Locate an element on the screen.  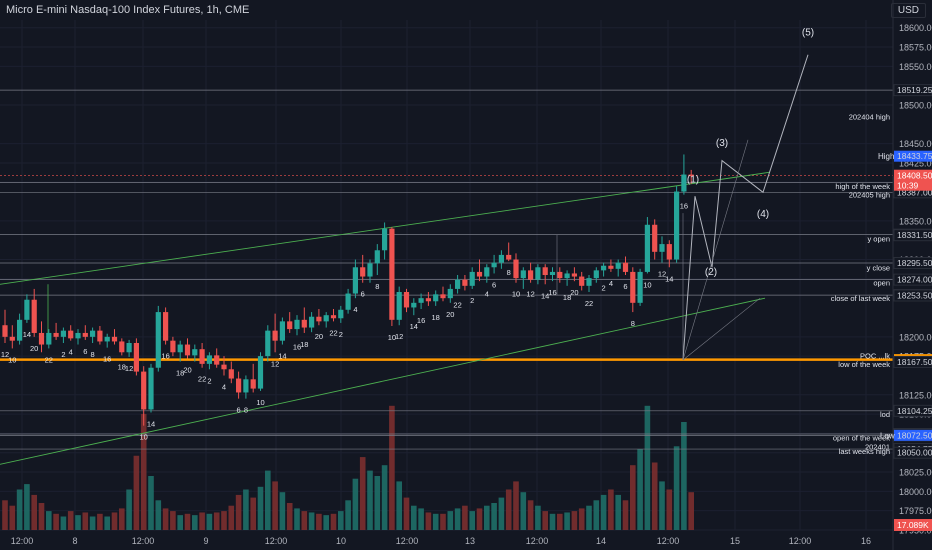
hour-label: 4 is located at coordinates (611, 283).